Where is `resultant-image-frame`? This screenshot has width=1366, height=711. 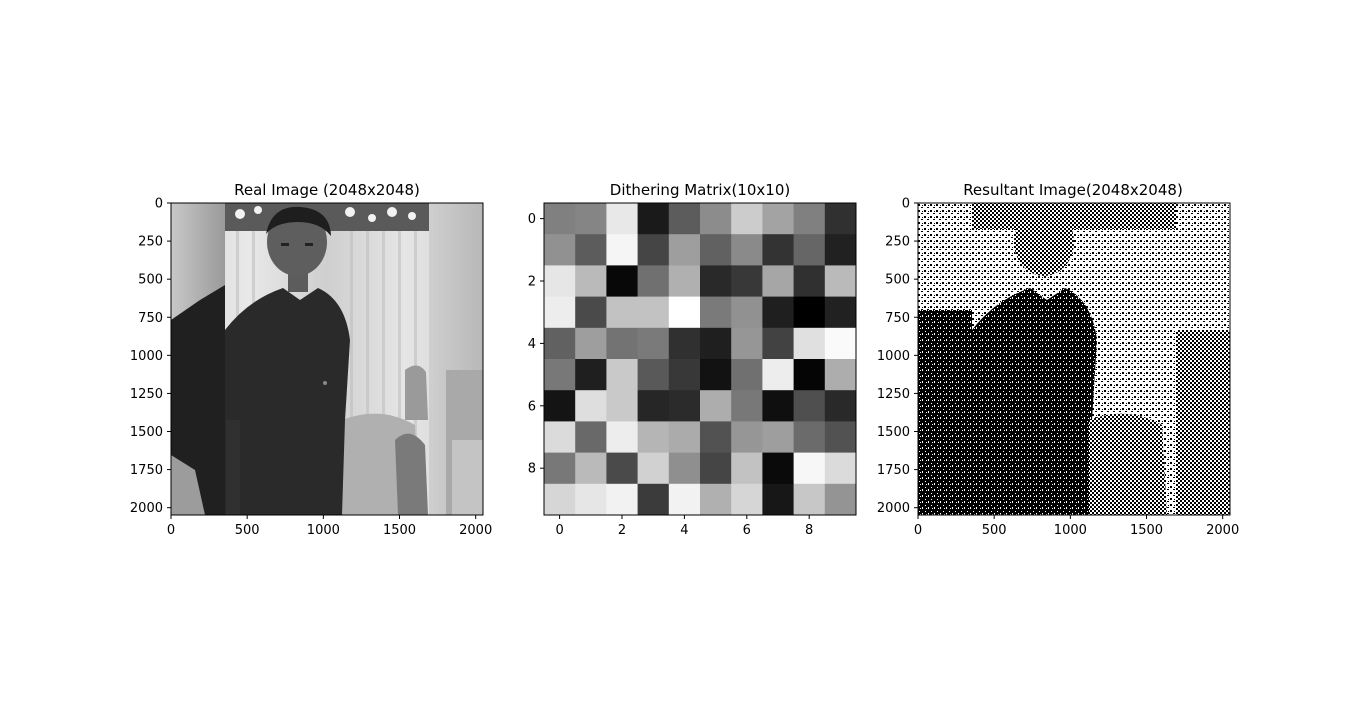
resultant-image-frame is located at coordinates (1074, 359).